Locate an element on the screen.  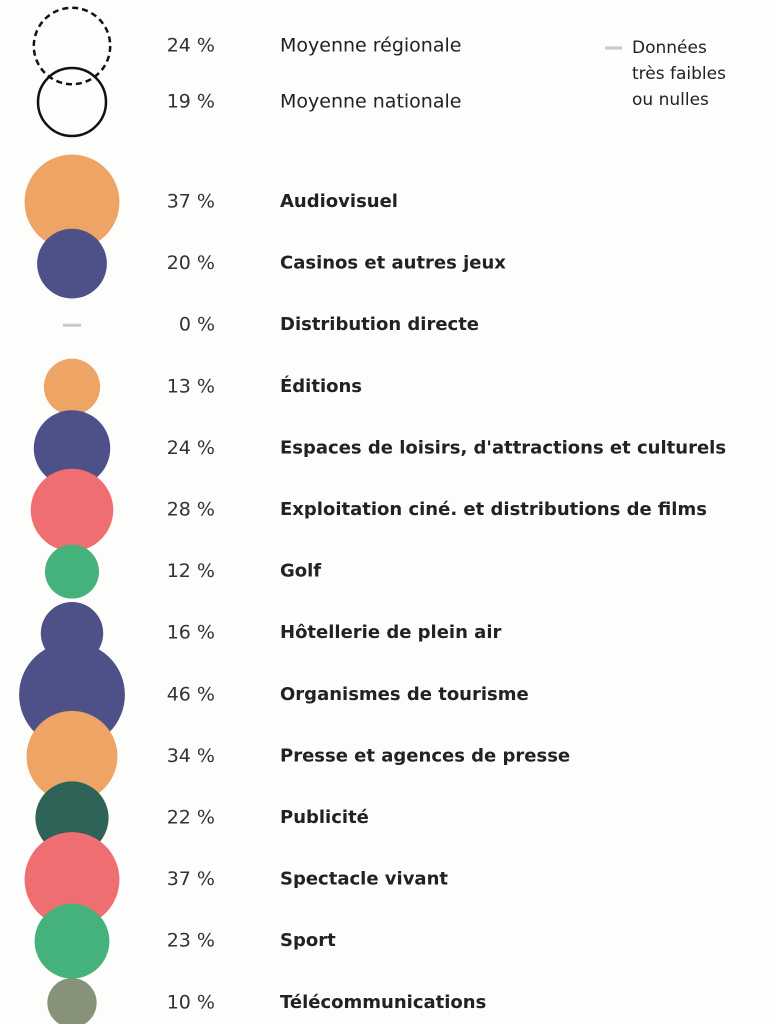
category-label: Hôtellerie de plein air is located at coordinates (391, 632).